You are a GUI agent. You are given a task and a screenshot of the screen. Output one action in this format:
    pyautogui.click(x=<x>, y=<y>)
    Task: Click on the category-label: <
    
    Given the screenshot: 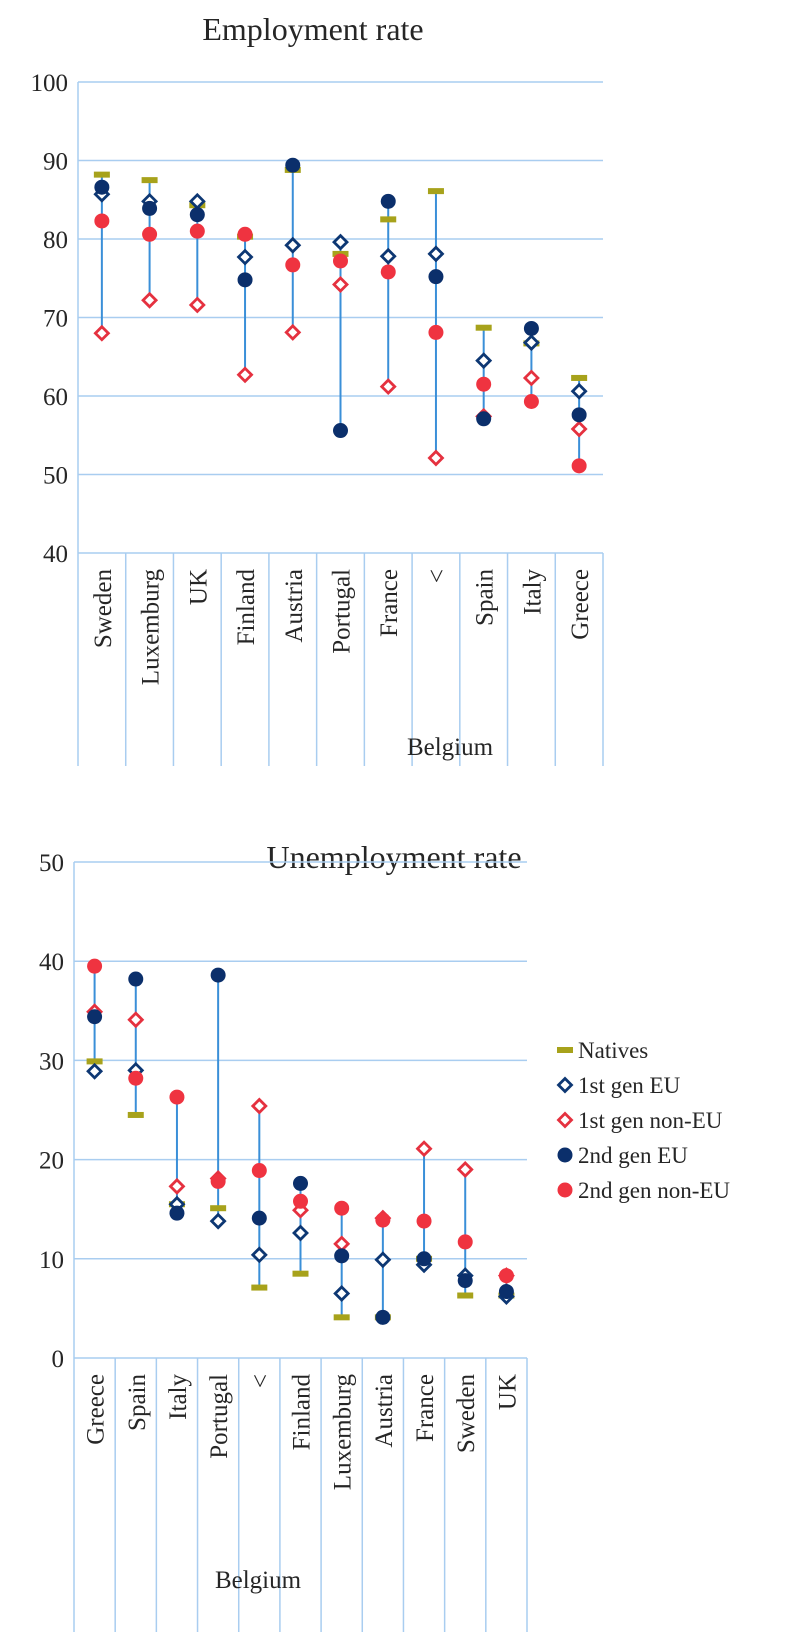 What is the action you would take?
    pyautogui.click(x=260, y=1381)
    